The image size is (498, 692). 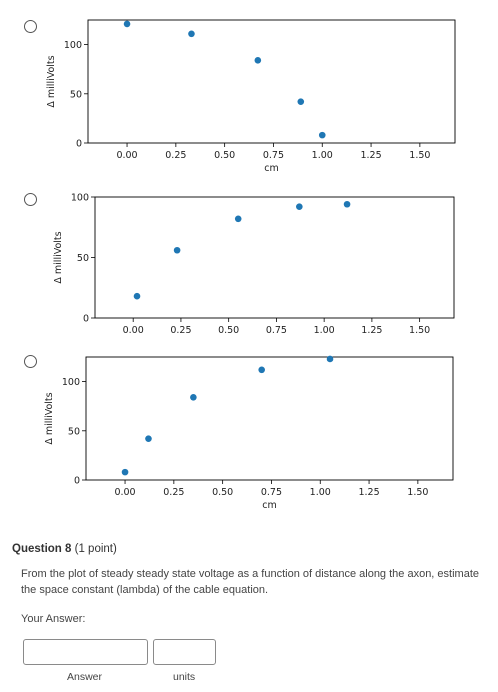 I want to click on answer-field-label: Answer, so click(x=85, y=677).